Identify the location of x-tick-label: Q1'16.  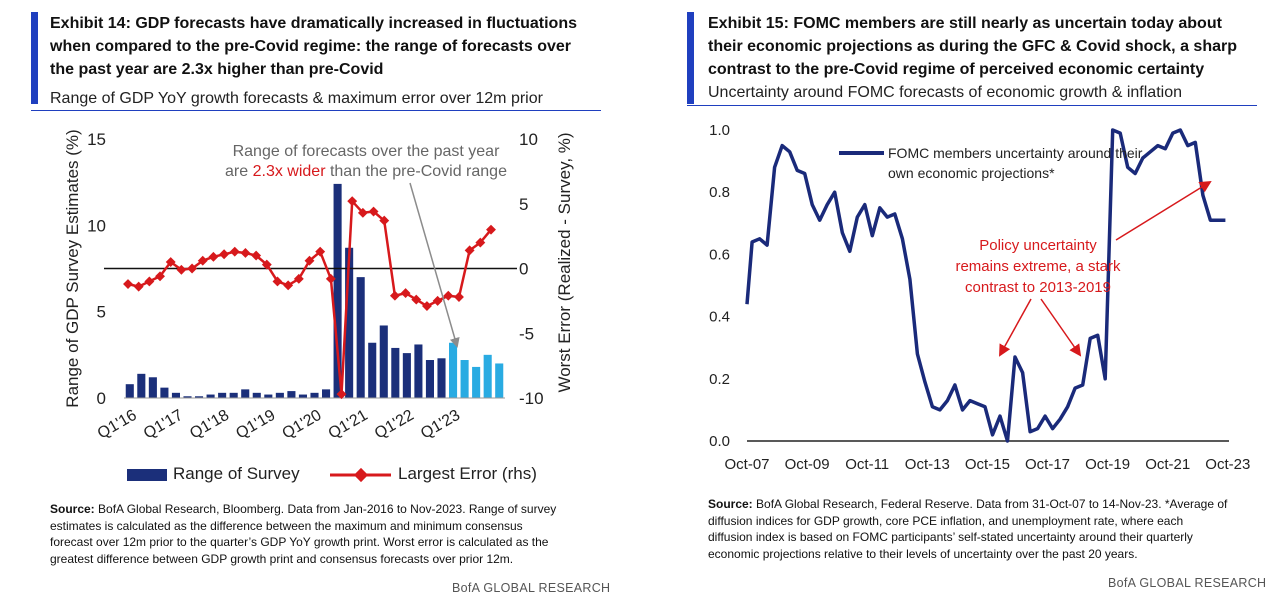
(117, 425).